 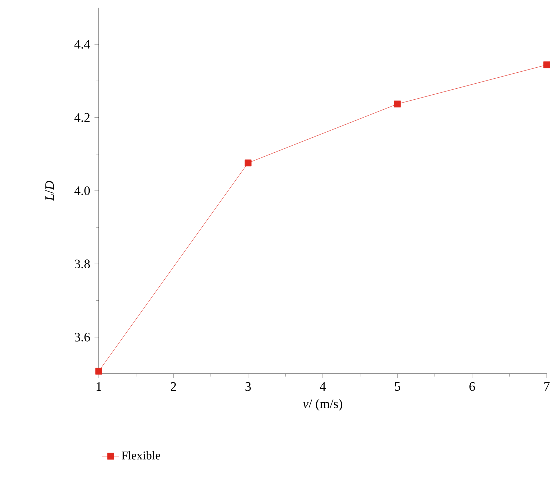 I want to click on y-tick-label: 4.0, so click(x=82, y=191).